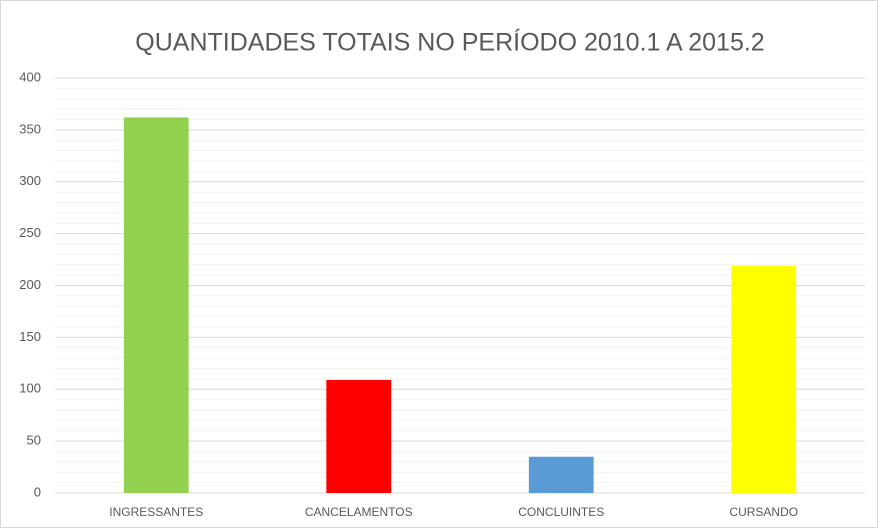  I want to click on y-tick-label: 150, so click(30, 336).